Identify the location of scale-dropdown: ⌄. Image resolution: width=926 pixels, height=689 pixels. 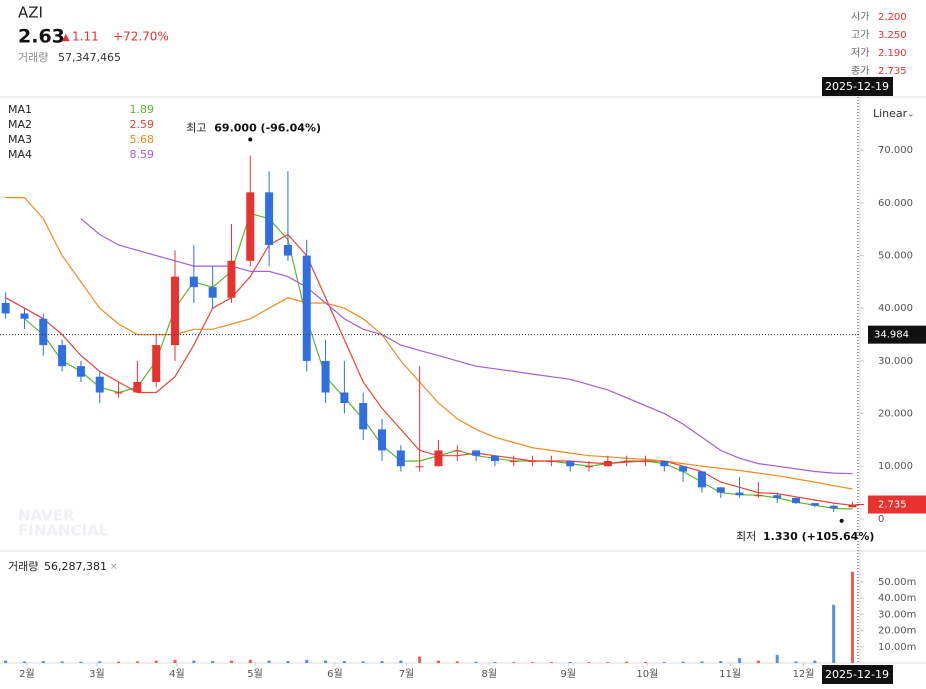
(911, 115).